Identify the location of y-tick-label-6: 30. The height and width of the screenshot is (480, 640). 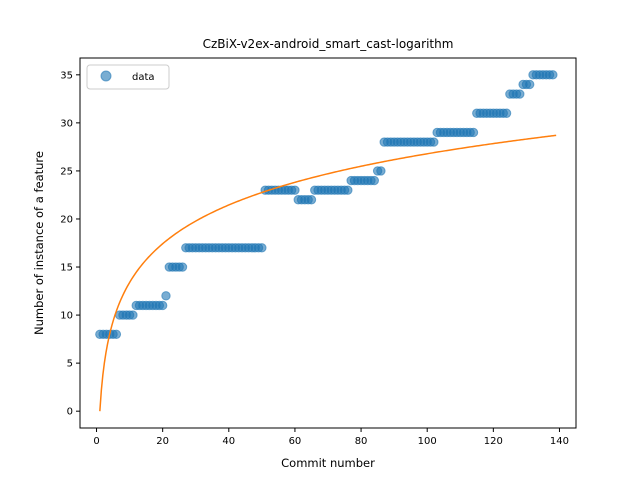
(66, 123).